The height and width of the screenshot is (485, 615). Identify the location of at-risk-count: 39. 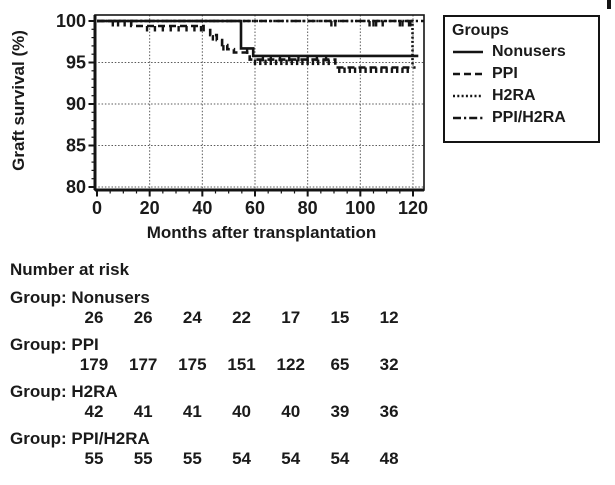
(340, 411).